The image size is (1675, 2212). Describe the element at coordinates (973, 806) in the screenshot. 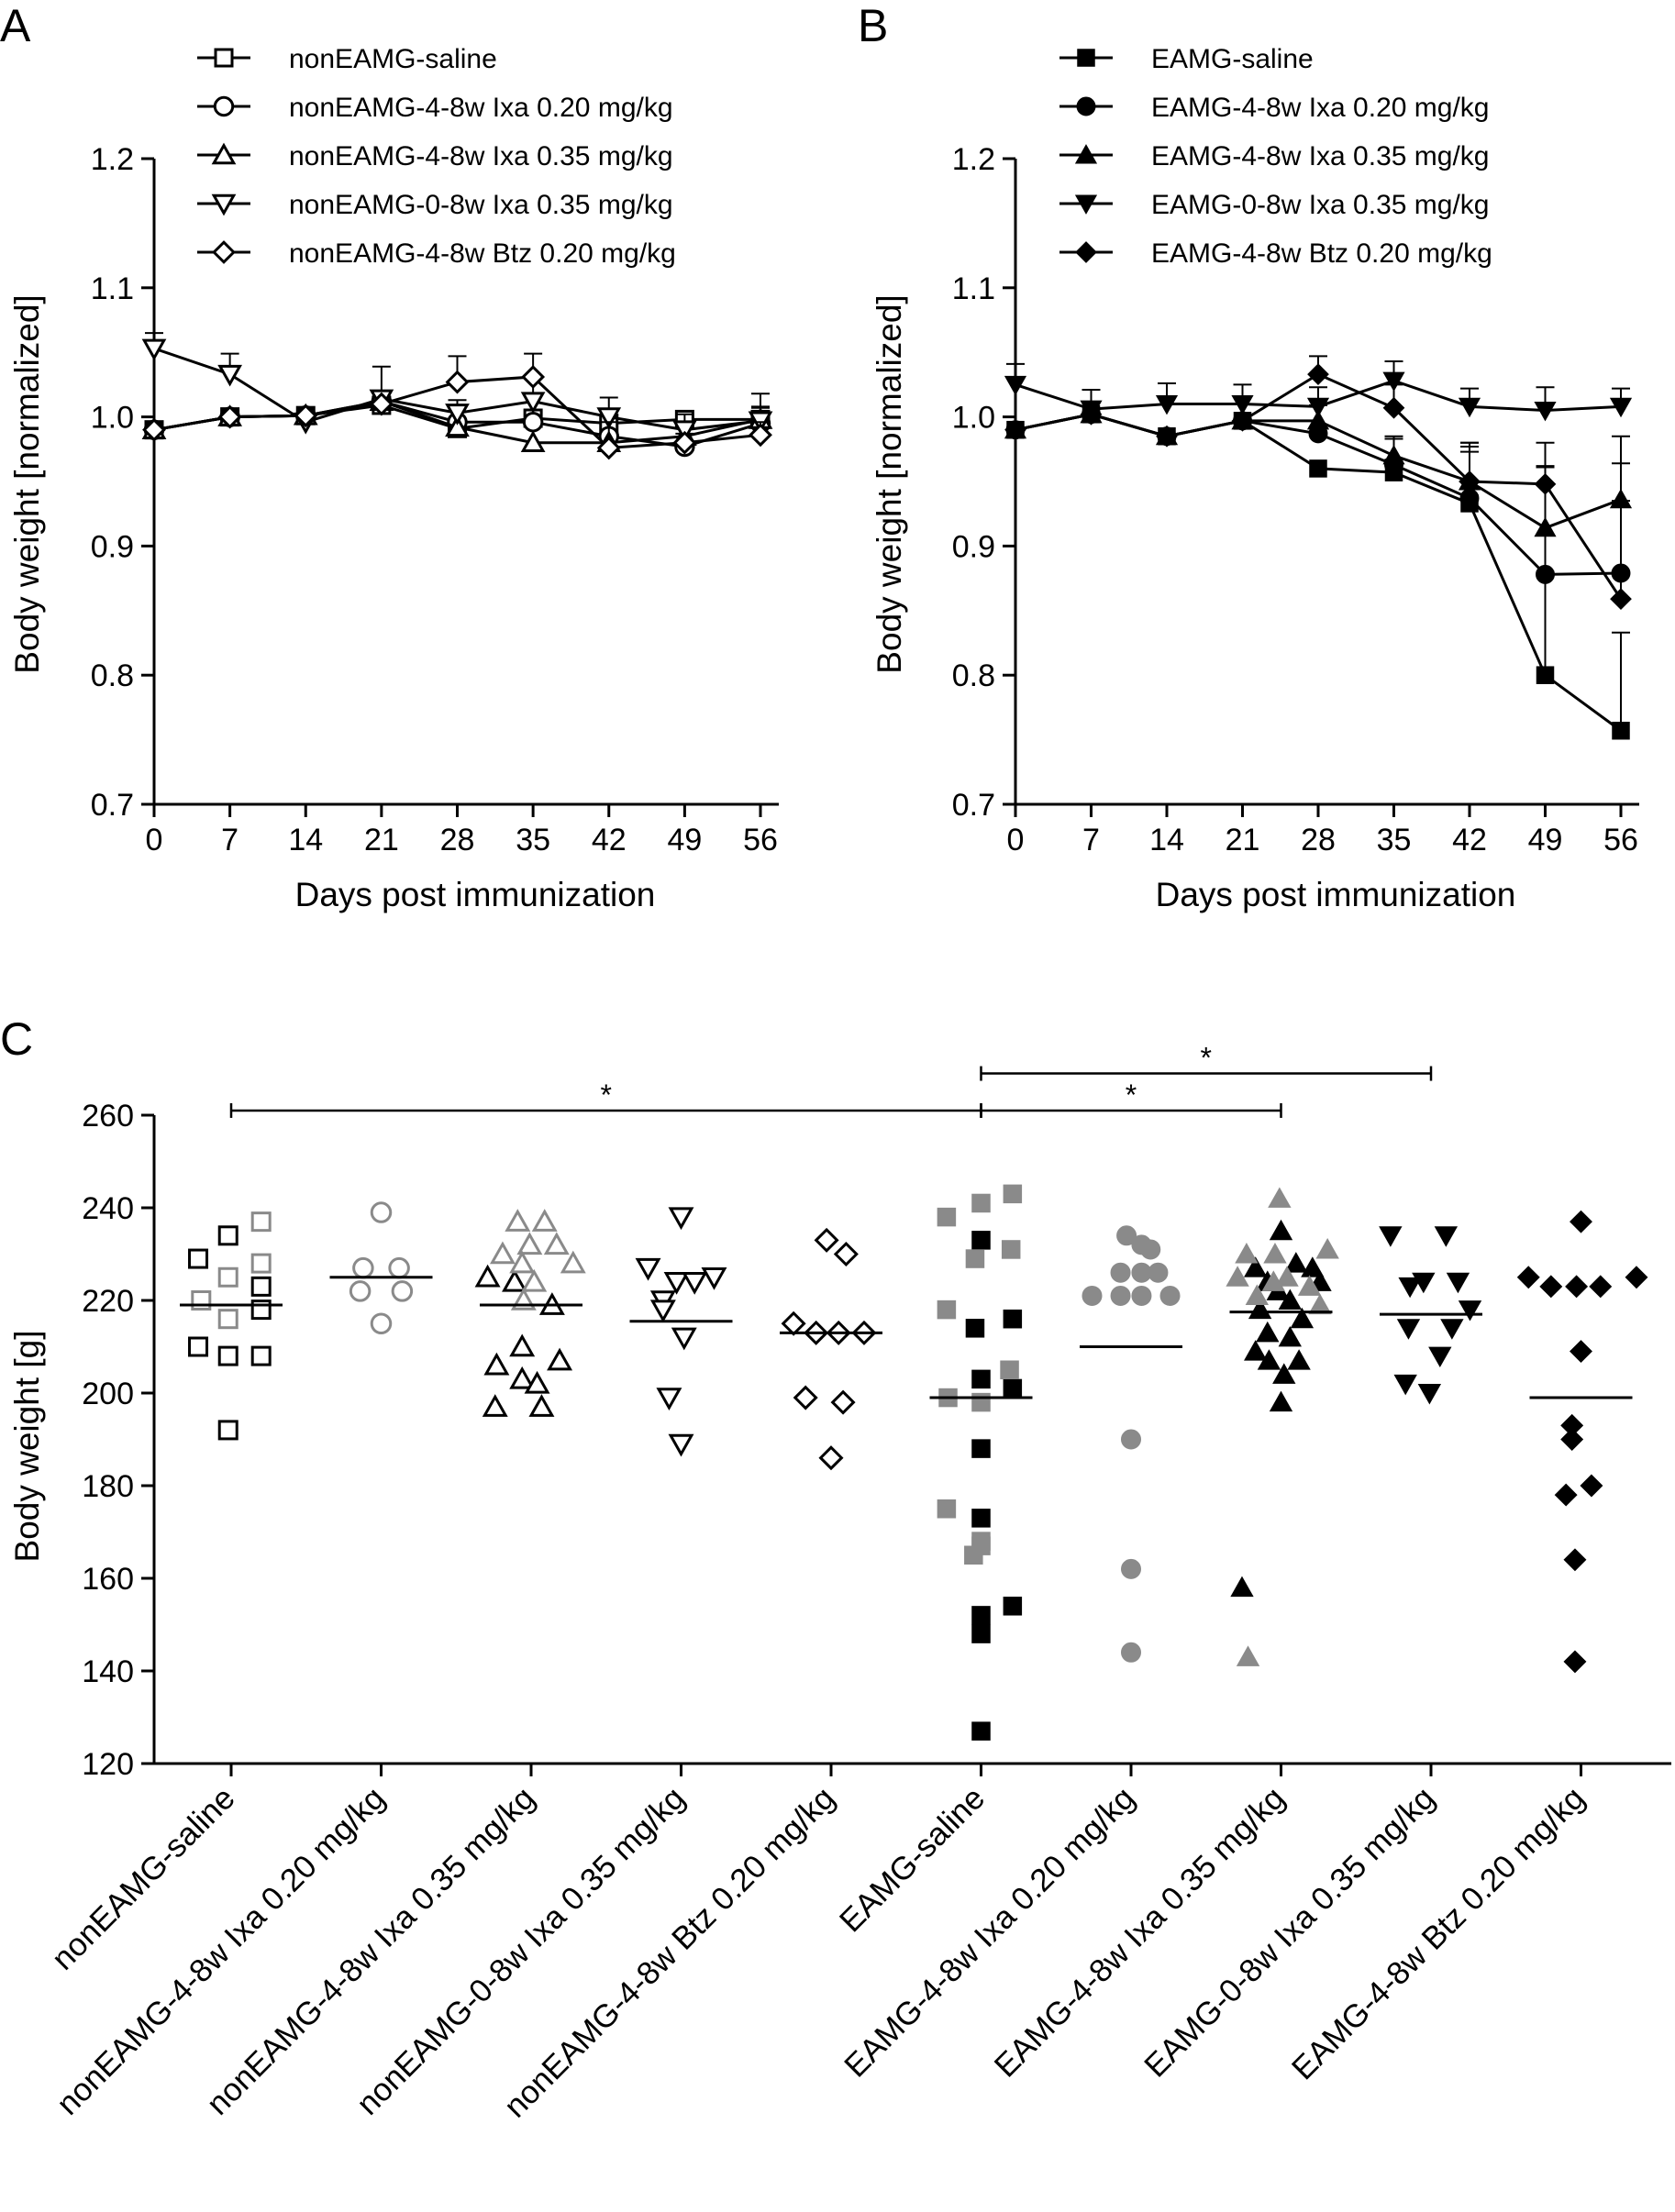

I see `panel-b-y-tick-label: 0.7` at that location.